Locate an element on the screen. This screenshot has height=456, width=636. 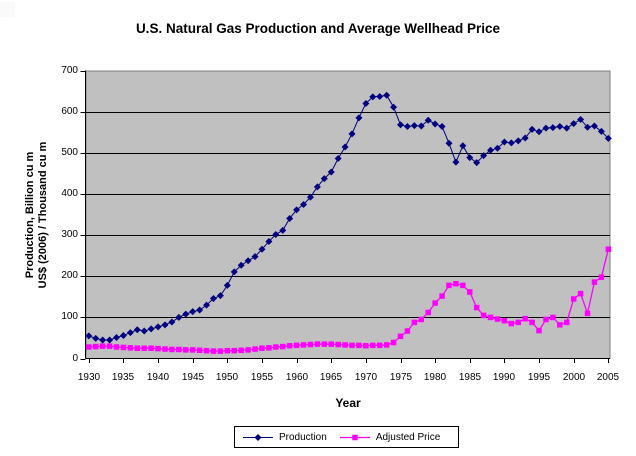
y-tick-label: 700 is located at coordinates (69, 70).